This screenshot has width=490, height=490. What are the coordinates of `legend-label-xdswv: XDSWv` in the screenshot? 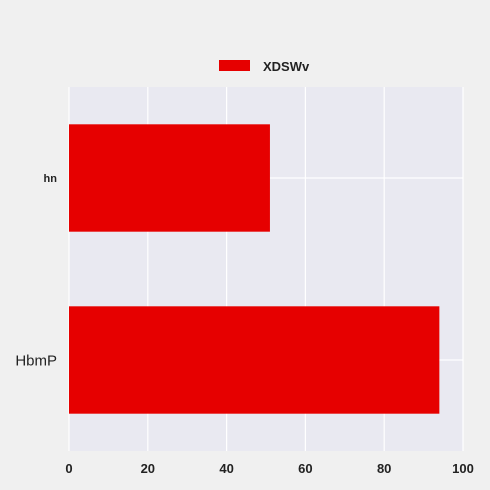 It's located at (286, 66).